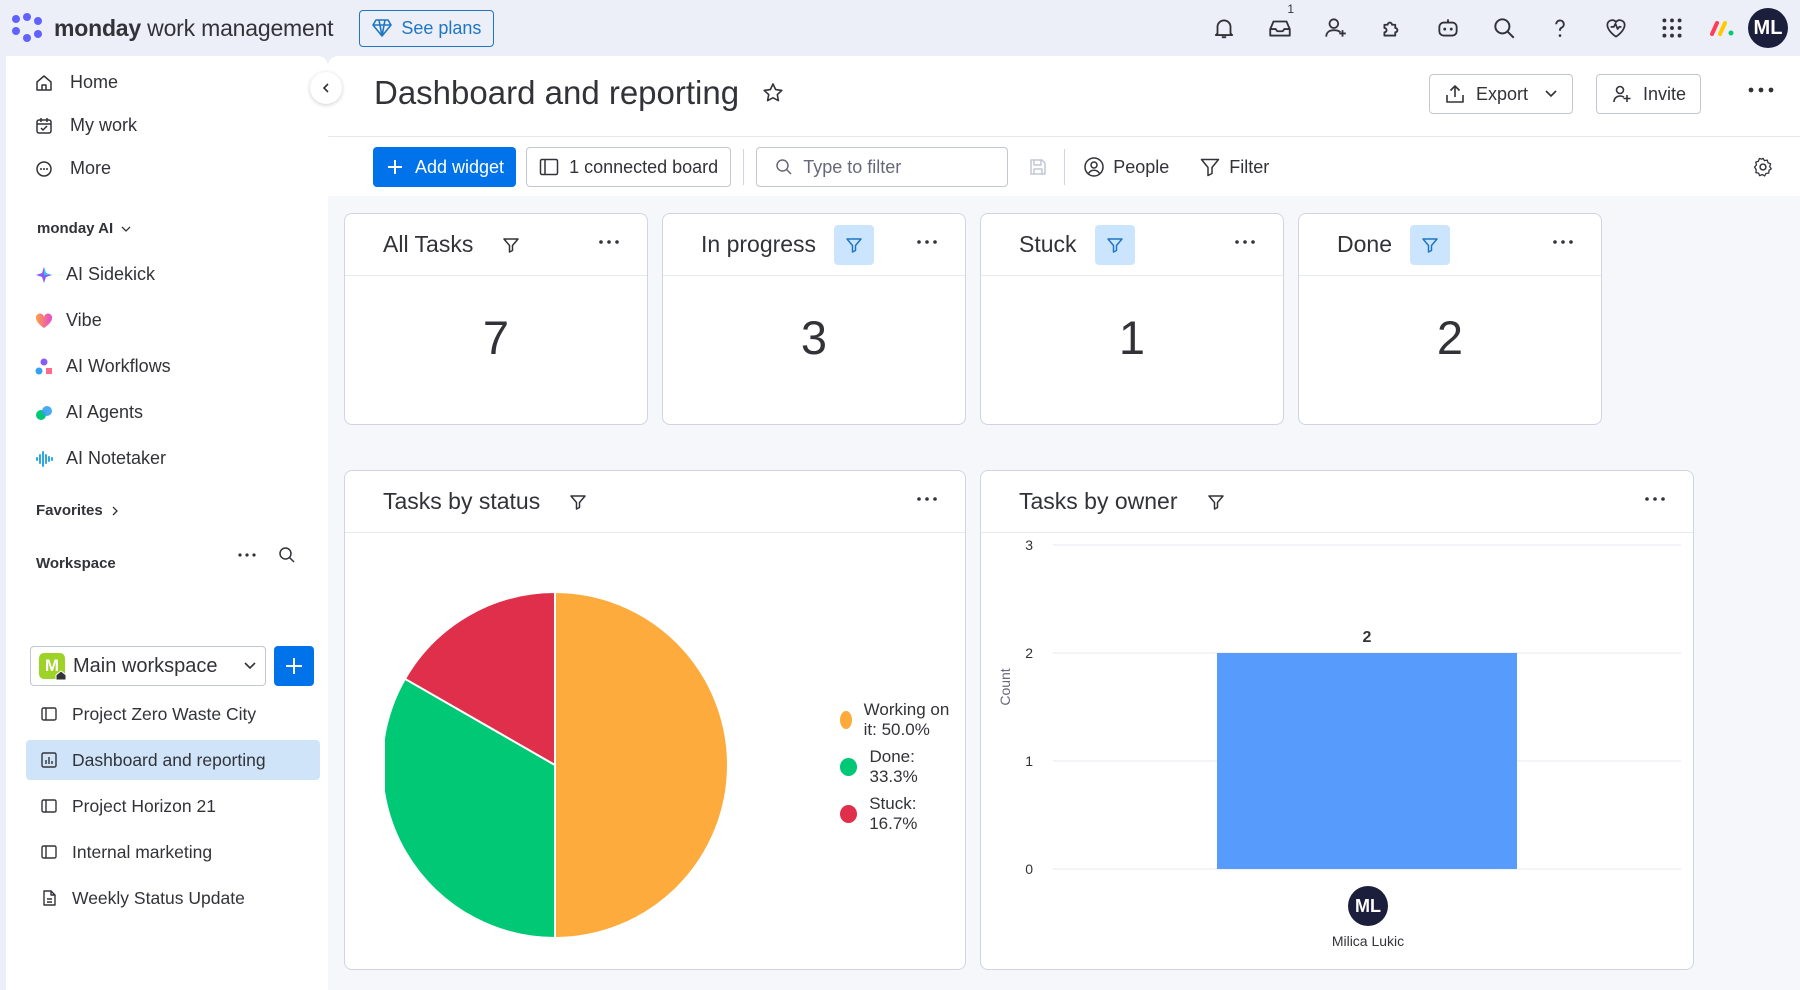 This screenshot has height=990, width=1800. What do you see at coordinates (173, 898) in the screenshot?
I see `board-item-weekly-status: Weekly Status Update` at bounding box center [173, 898].